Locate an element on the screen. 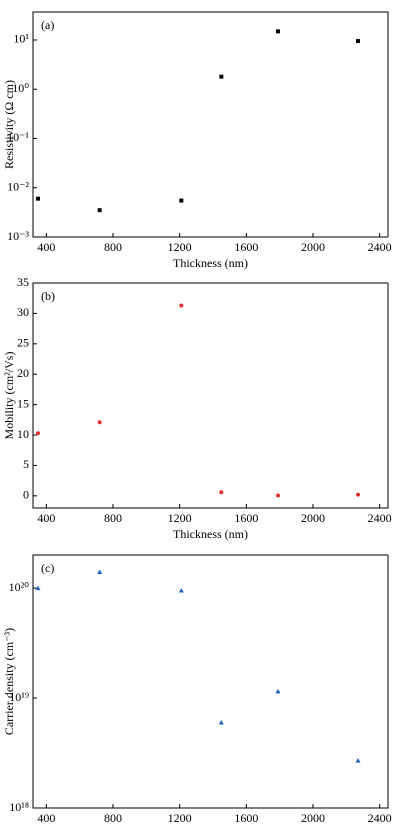 The height and width of the screenshot is (830, 401). y-tick-label: 10¹ is located at coordinates (21, 39).